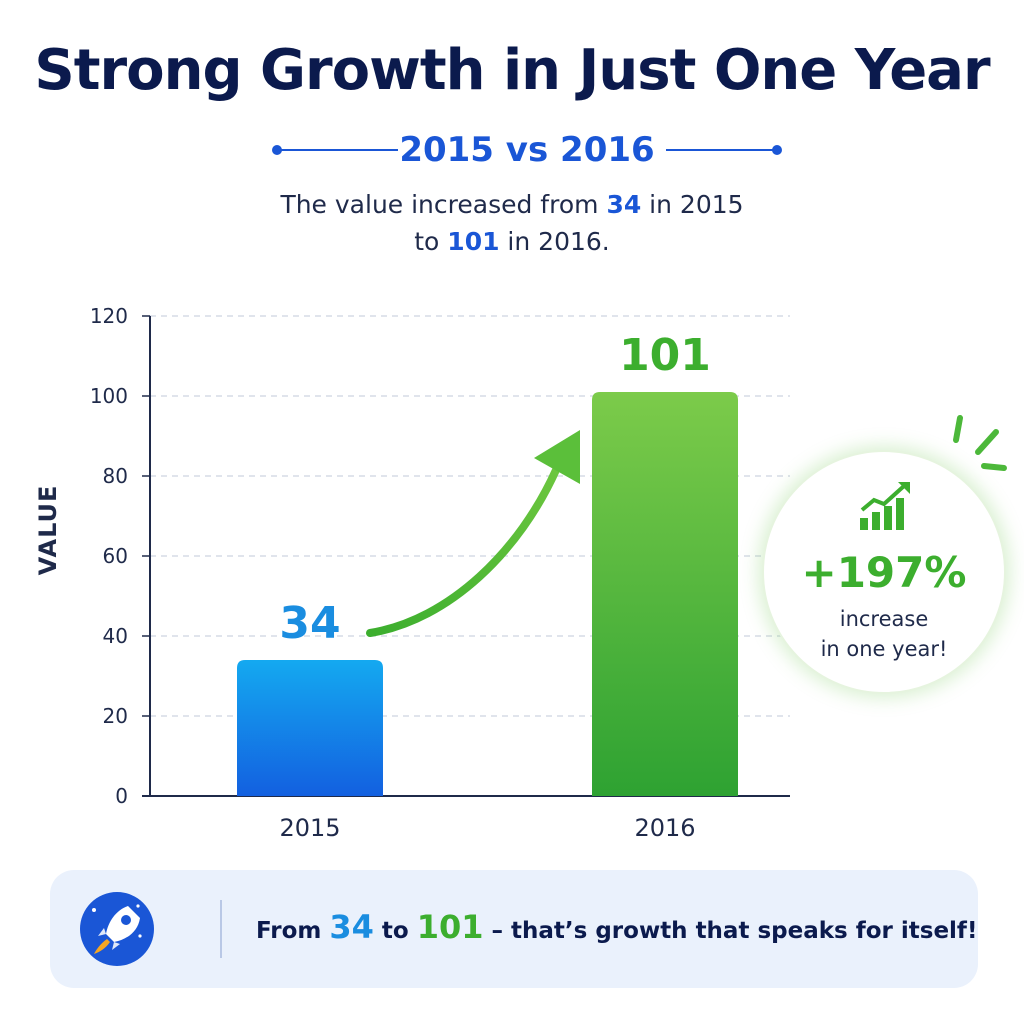 This screenshot has width=1024, height=1024. Describe the element at coordinates (109, 316) in the screenshot. I see `y-tick-label-120: 120` at that location.